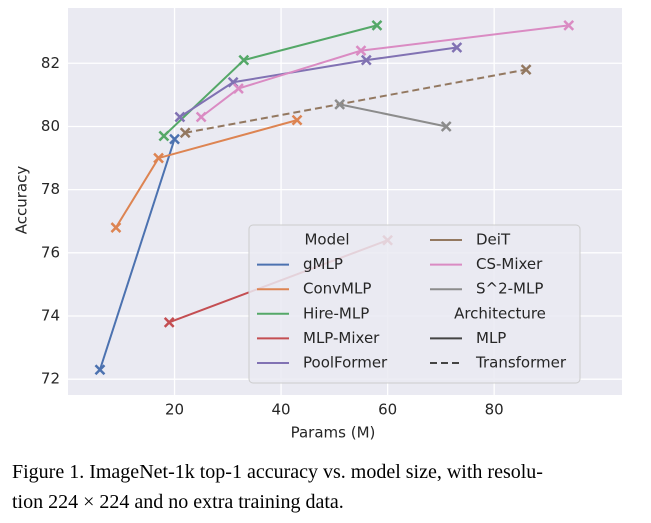 This screenshot has width=651, height=523. Describe the element at coordinates (491, 338) in the screenshot. I see `legend-label: MLP` at that location.